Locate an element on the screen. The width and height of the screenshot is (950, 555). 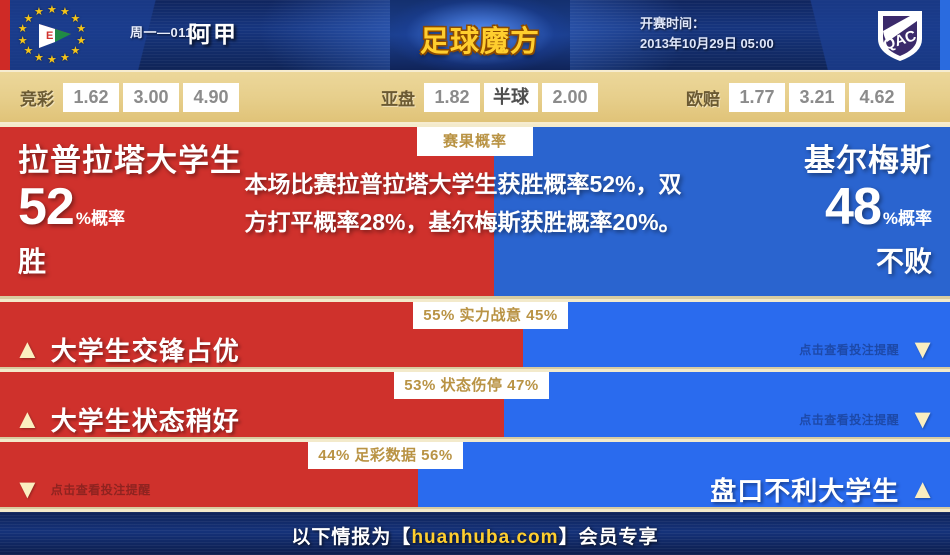
compare-row: 44% 足彩数据 56% ▼ 点击查看投注提醒 盘口不利大学生 ▲ is located at coordinates (475, 473).